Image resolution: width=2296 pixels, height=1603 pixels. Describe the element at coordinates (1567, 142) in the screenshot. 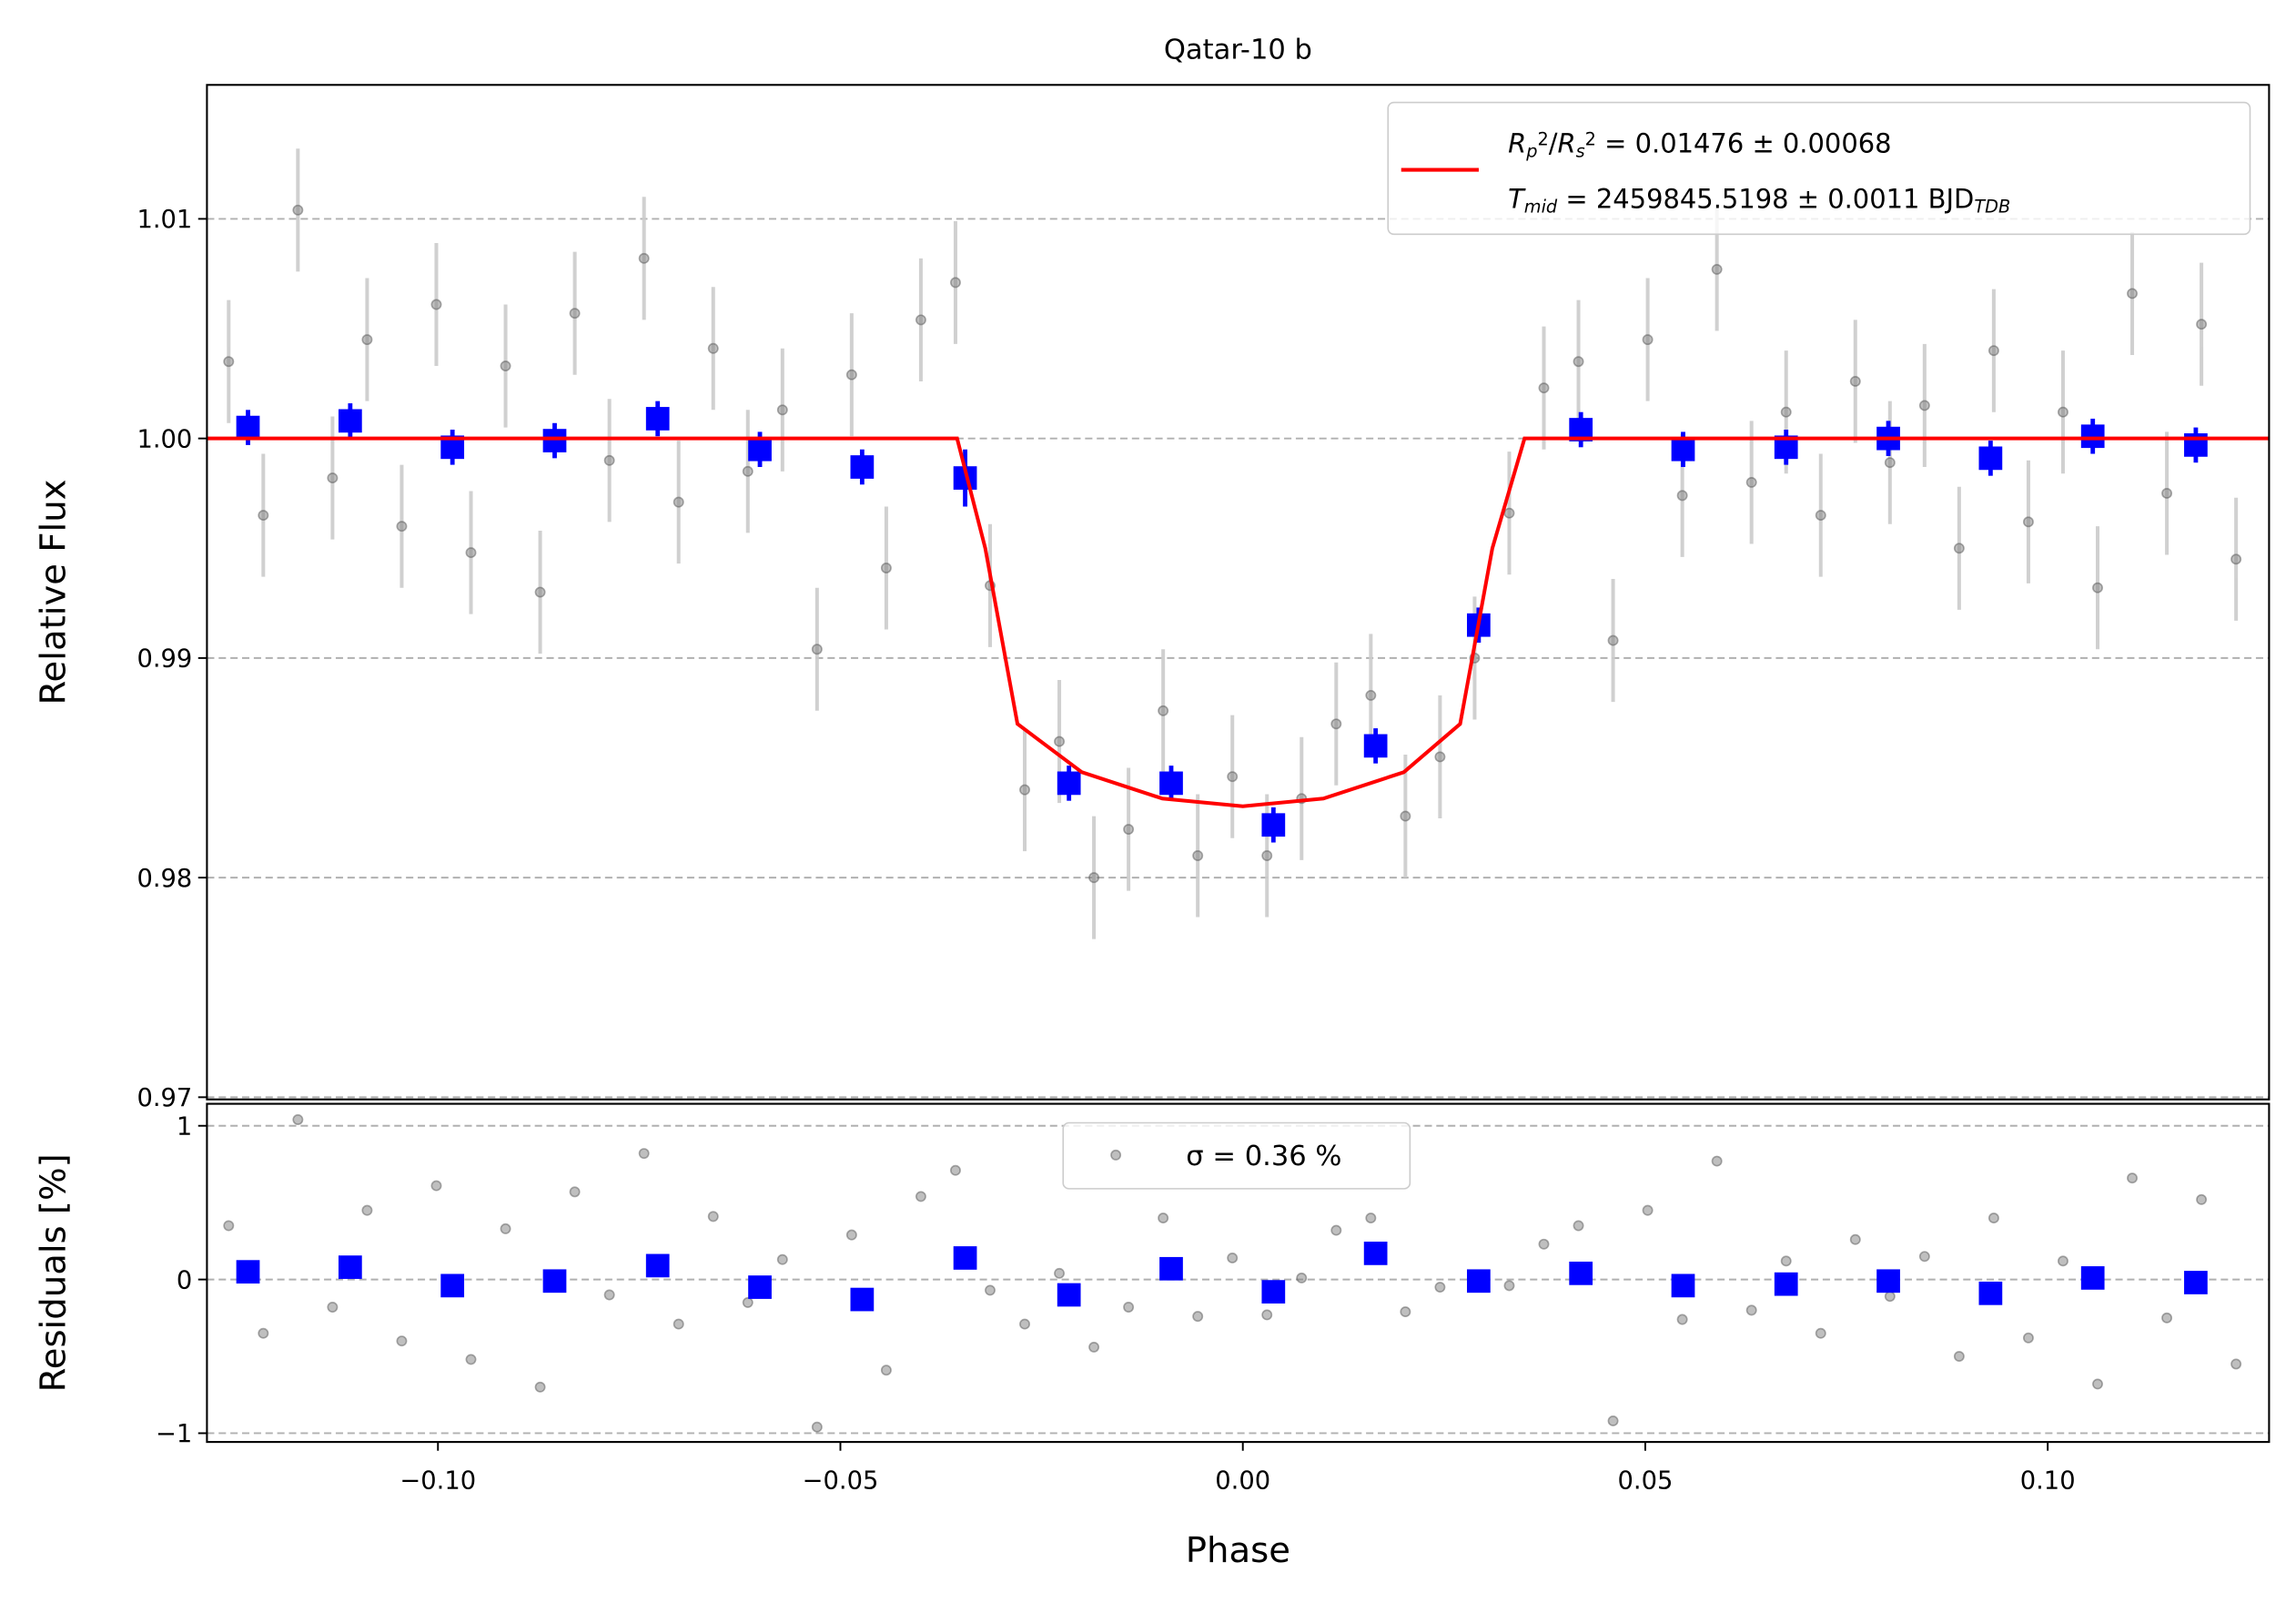

I see `legend-text: R` at that location.